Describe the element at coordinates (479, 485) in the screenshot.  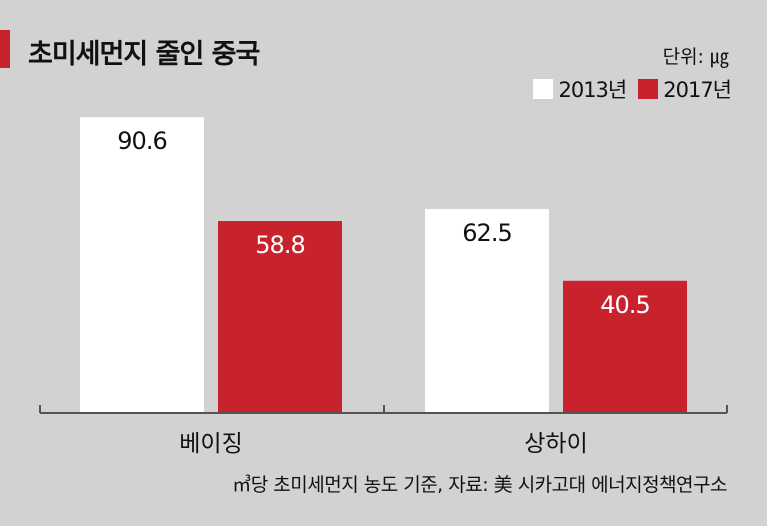
I see `source-note: ㎥당 초미세먼지 농도 기준, 자료: 美 시카고대 에너지정책연구소` at that location.